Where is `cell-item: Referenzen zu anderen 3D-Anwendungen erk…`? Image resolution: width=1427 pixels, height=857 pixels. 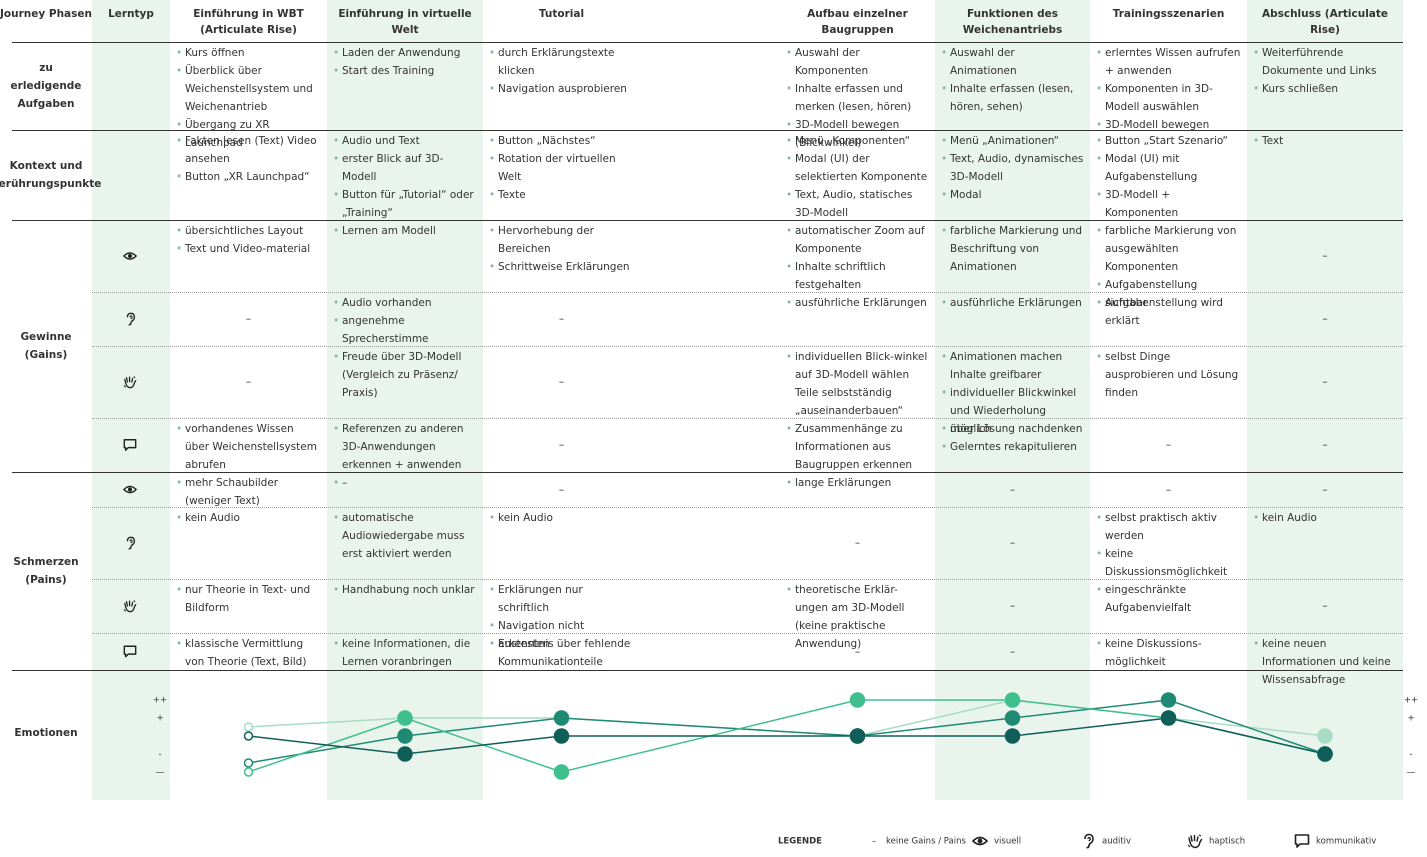 cell-item: Referenzen zu anderen 3D-Anwendungen erk… is located at coordinates (405, 447).